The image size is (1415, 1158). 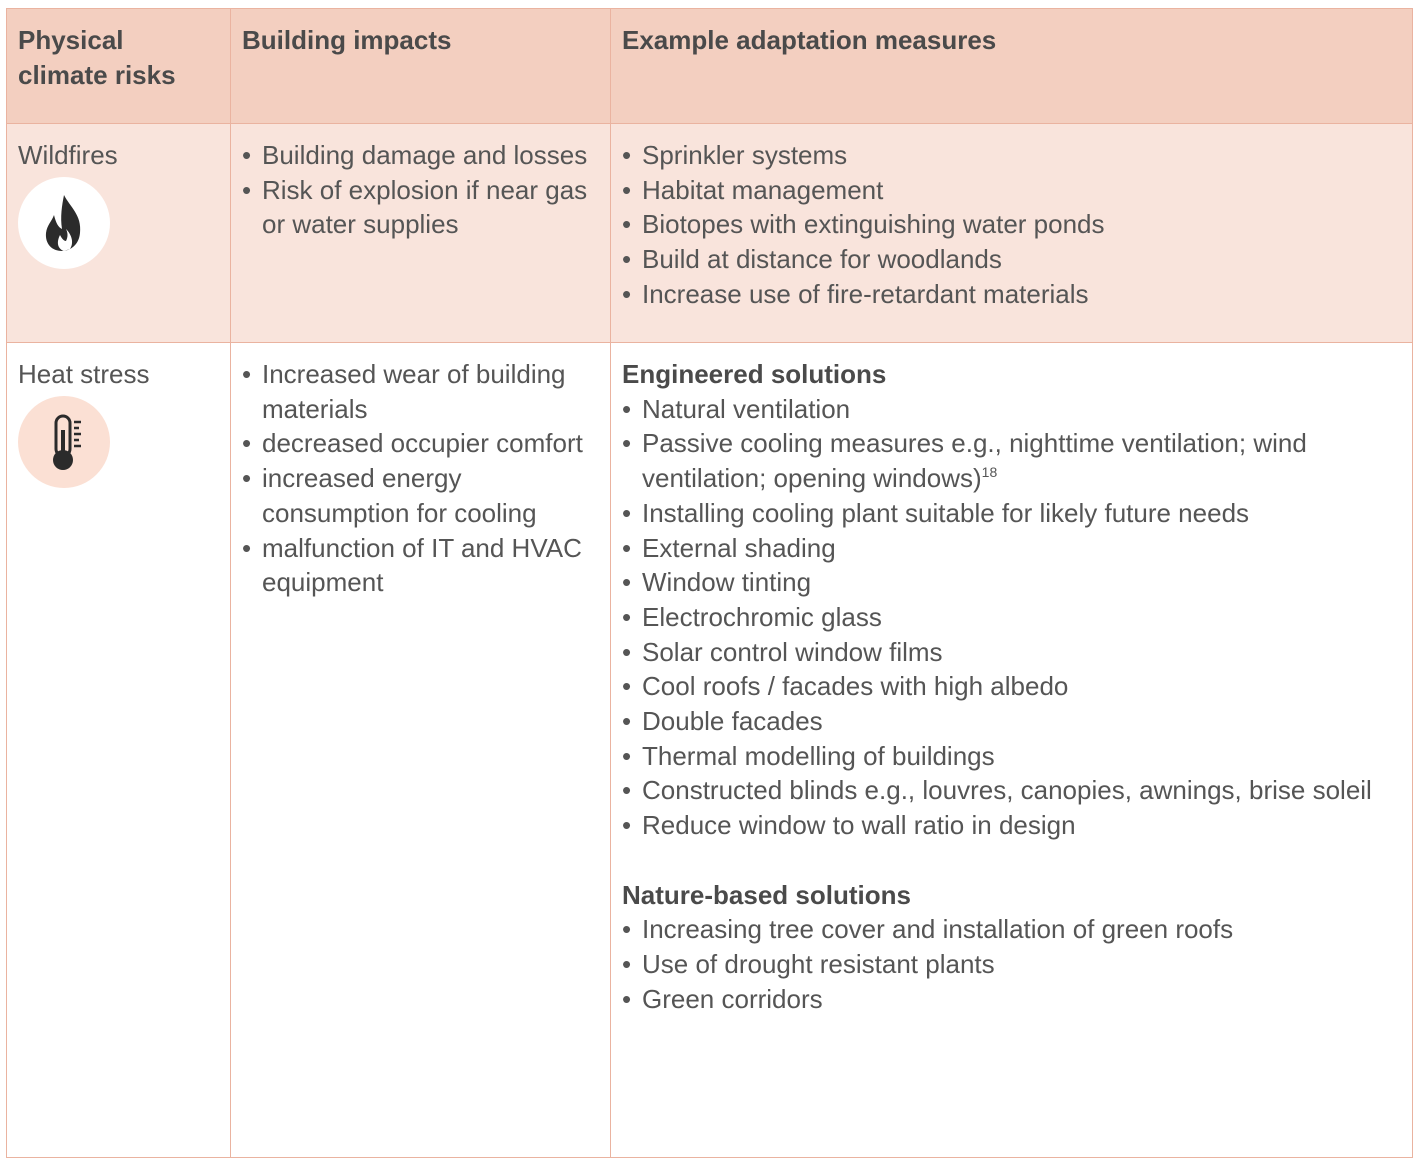 What do you see at coordinates (989, 472) in the screenshot?
I see `footnote-ref: 18` at bounding box center [989, 472].